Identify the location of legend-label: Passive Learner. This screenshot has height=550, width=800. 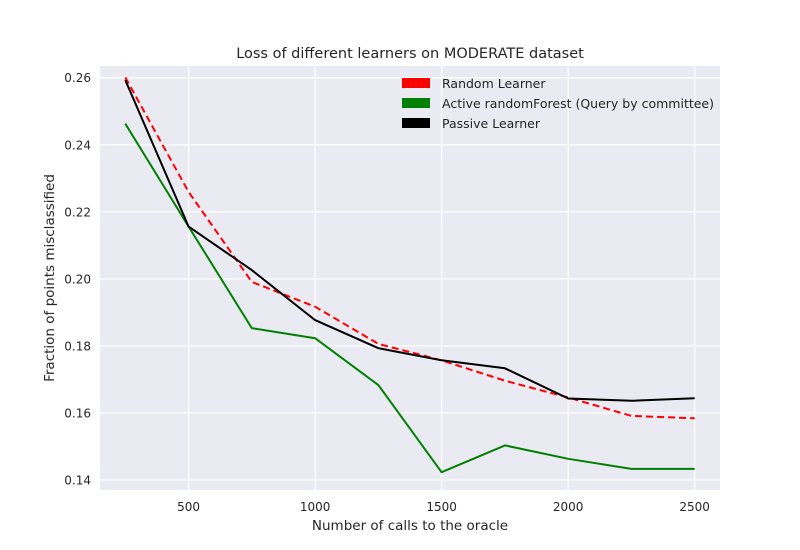
(491, 123).